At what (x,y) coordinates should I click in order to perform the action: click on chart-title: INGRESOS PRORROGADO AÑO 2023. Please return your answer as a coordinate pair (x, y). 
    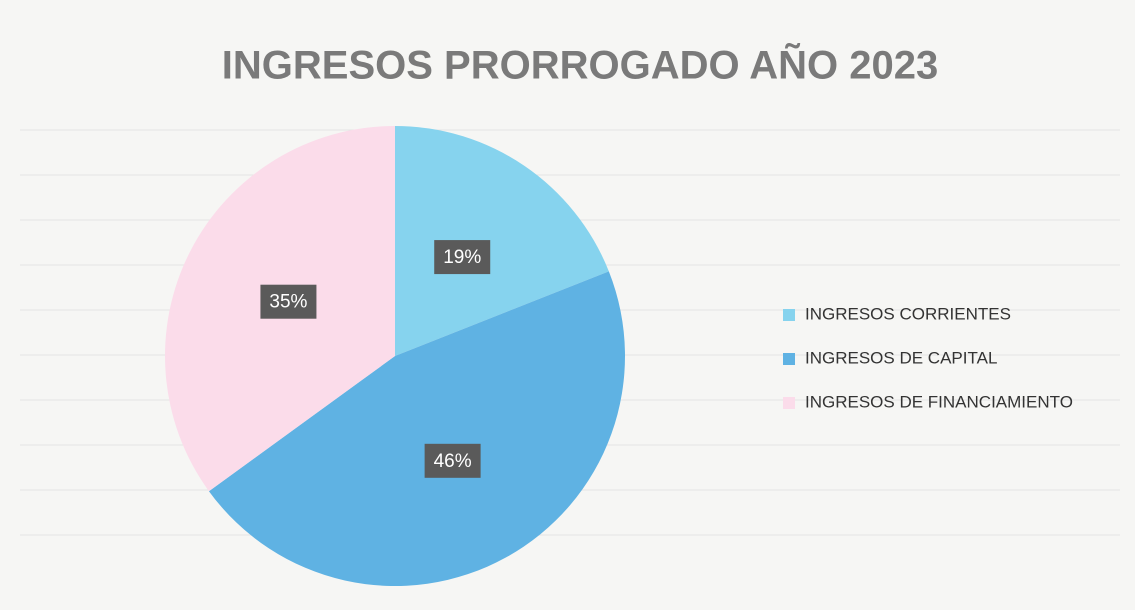
    Looking at the image, I should click on (580, 65).